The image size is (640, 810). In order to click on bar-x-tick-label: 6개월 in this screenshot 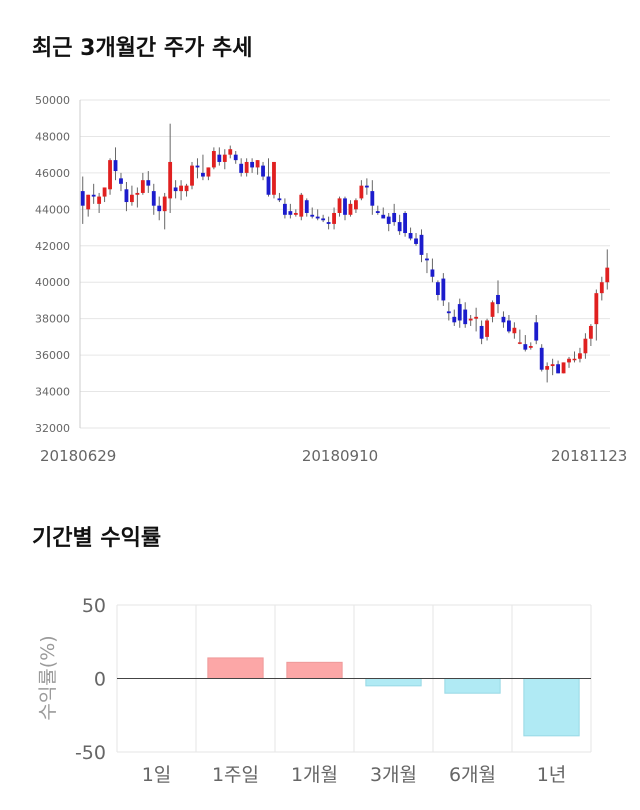, I will do `click(472, 775)`.